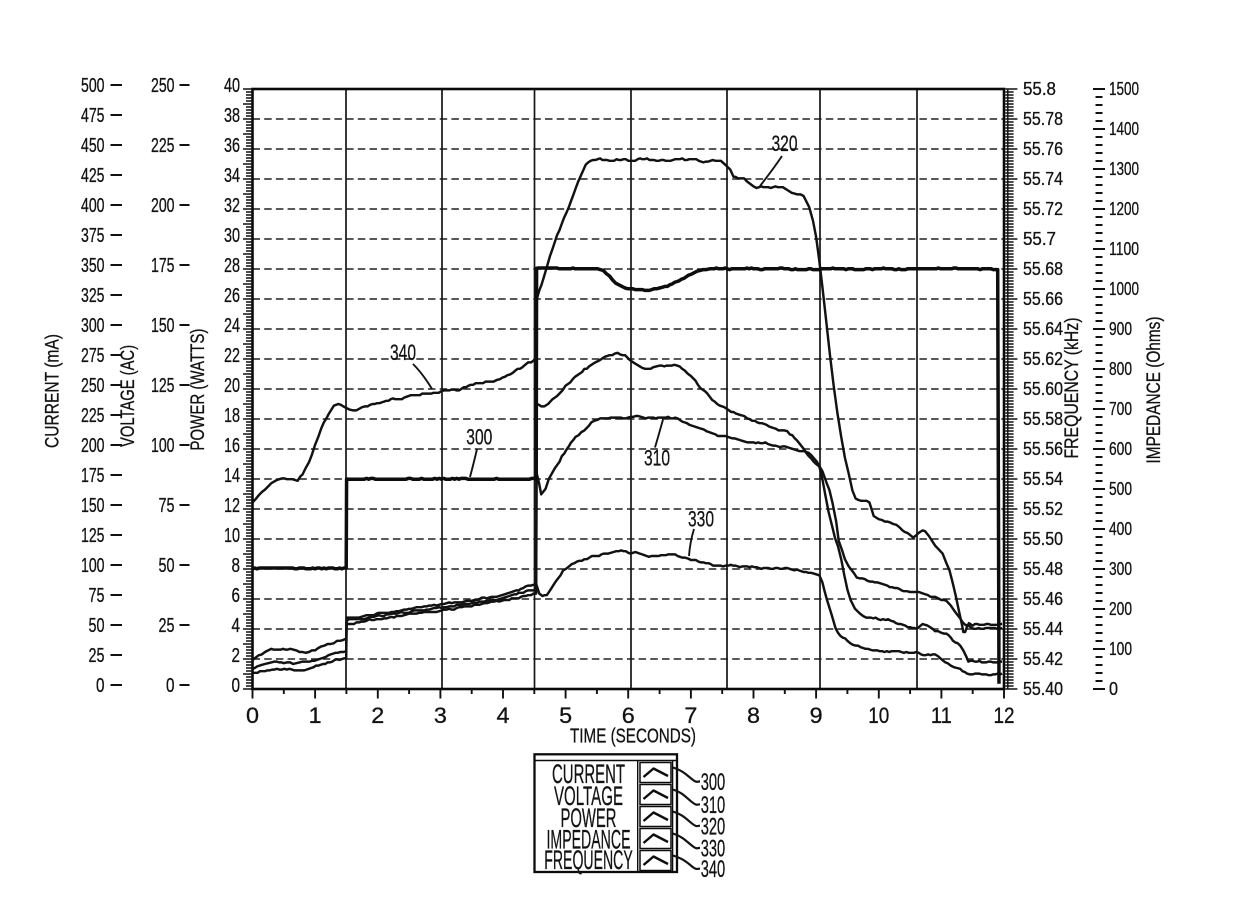  I want to click on svg-text: 1100, so click(1124, 249).